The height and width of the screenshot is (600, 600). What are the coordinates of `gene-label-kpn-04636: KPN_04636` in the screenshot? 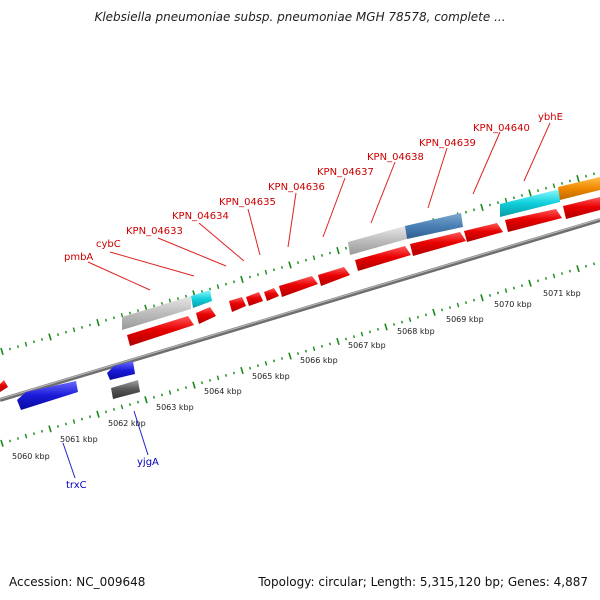 It's located at (296, 187).